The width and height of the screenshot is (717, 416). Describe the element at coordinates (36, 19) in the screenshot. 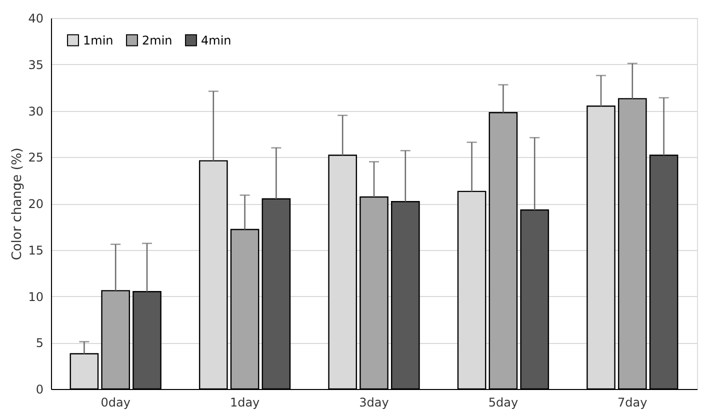

I see `y-tick-label: 40` at that location.